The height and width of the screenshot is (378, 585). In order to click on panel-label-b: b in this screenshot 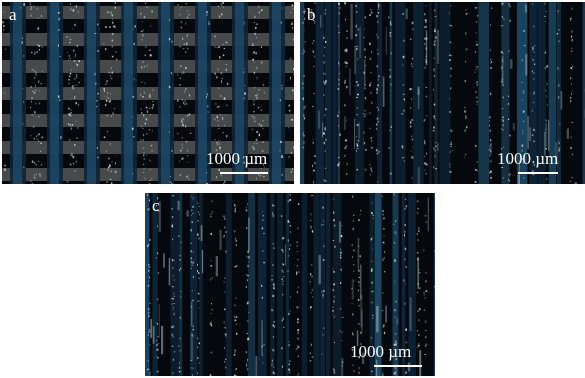, I will do `click(311, 14)`.